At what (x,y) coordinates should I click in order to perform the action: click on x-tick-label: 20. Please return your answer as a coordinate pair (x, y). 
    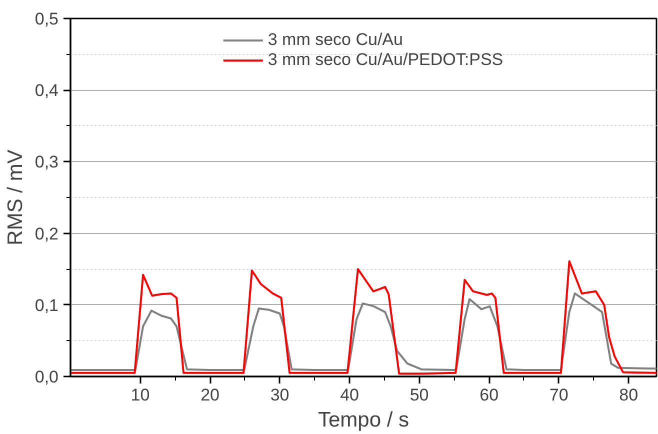
    Looking at the image, I should click on (210, 395).